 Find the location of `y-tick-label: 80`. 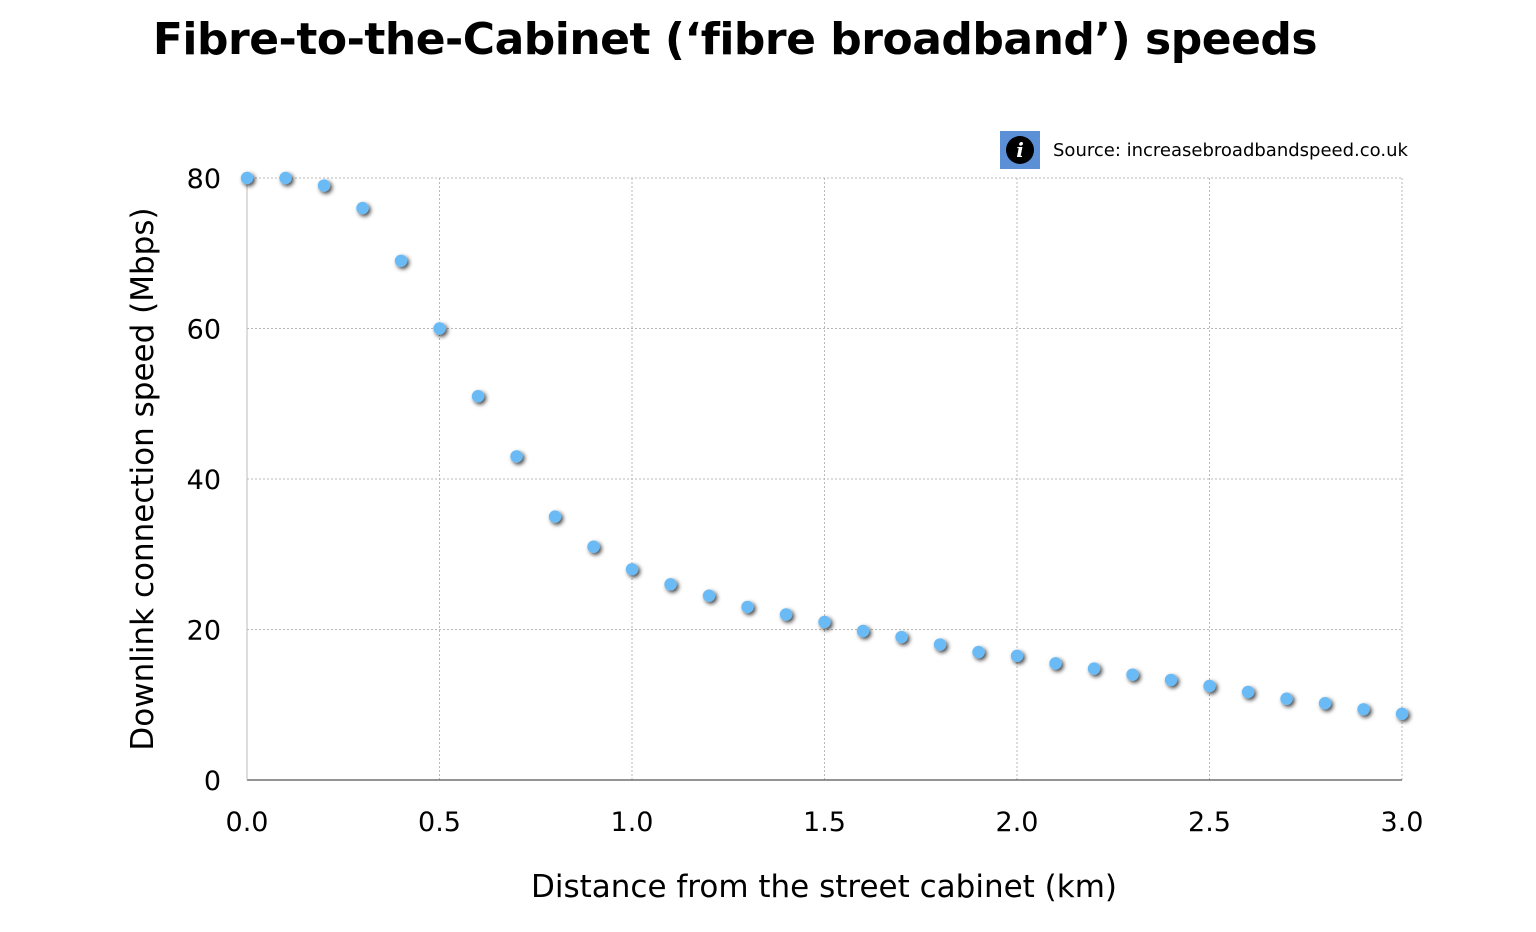

y-tick-label: 80 is located at coordinates (204, 179).